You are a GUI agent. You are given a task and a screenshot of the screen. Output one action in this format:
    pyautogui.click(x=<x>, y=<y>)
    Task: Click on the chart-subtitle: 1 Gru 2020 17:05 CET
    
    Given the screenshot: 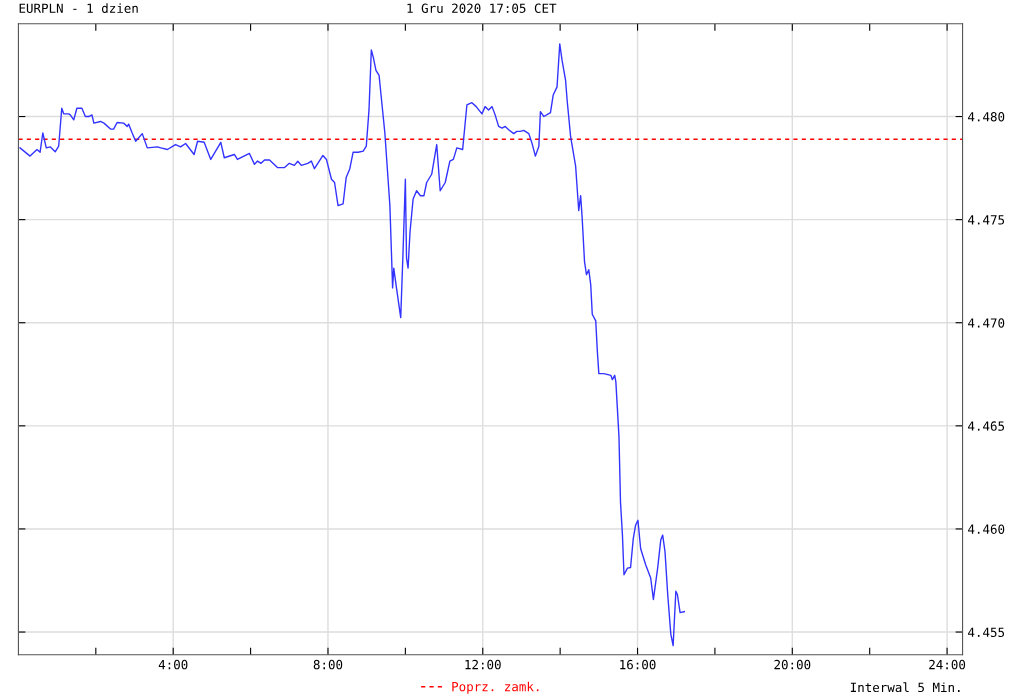 What is the action you would take?
    pyautogui.click(x=482, y=8)
    